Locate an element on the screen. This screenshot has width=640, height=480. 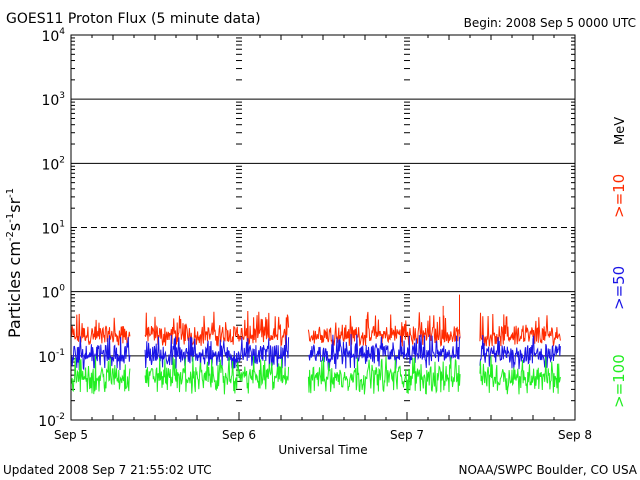
y-tick-exponent: 1 is located at coordinates (62, 225).